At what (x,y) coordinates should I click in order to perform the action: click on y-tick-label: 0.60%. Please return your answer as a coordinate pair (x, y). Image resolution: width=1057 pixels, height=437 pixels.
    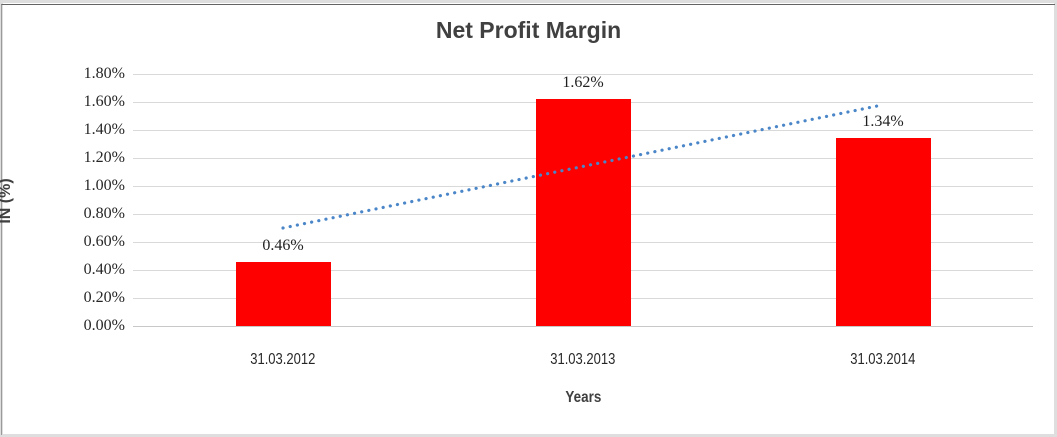
    Looking at the image, I should click on (104, 241).